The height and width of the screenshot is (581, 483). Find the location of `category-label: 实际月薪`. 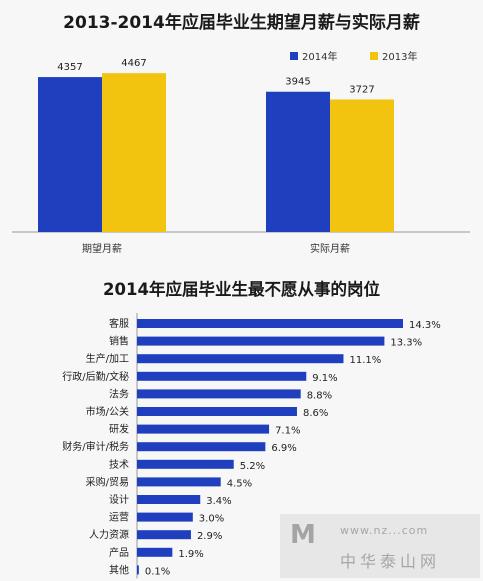

category-label: 实际月薪 is located at coordinates (330, 248).